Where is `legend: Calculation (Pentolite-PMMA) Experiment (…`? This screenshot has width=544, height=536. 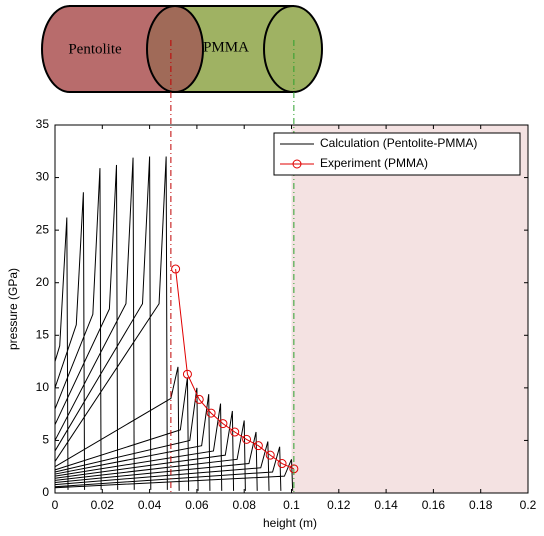
legend: Calculation (Pentolite-PMMA) Experiment (… is located at coordinates (397, 154).